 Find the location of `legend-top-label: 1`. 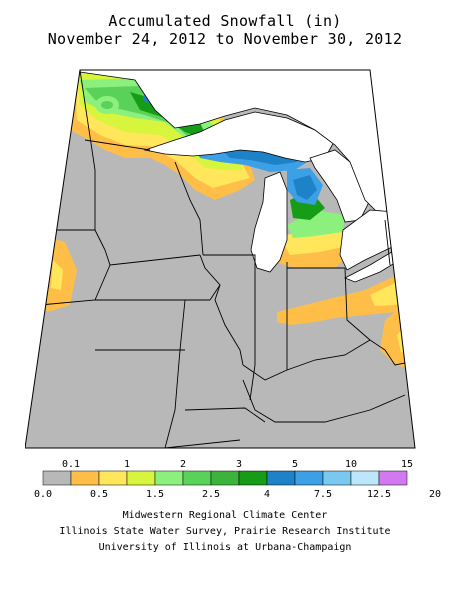

legend-top-label: 1 is located at coordinates (127, 464).